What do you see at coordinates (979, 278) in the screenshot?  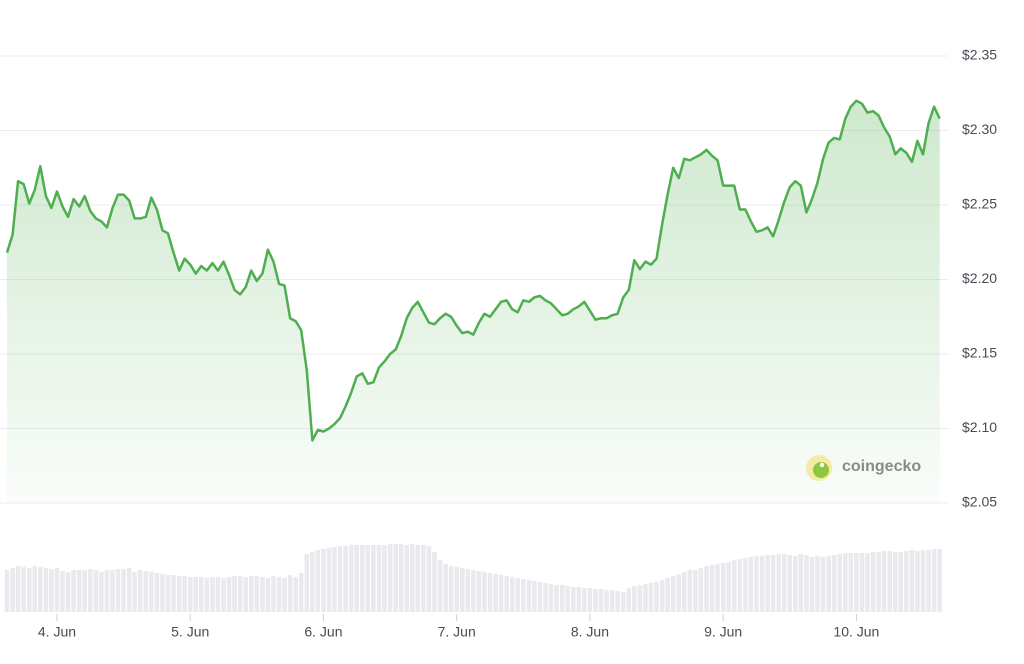 I see `y-tick-label: $2.20` at bounding box center [979, 278].